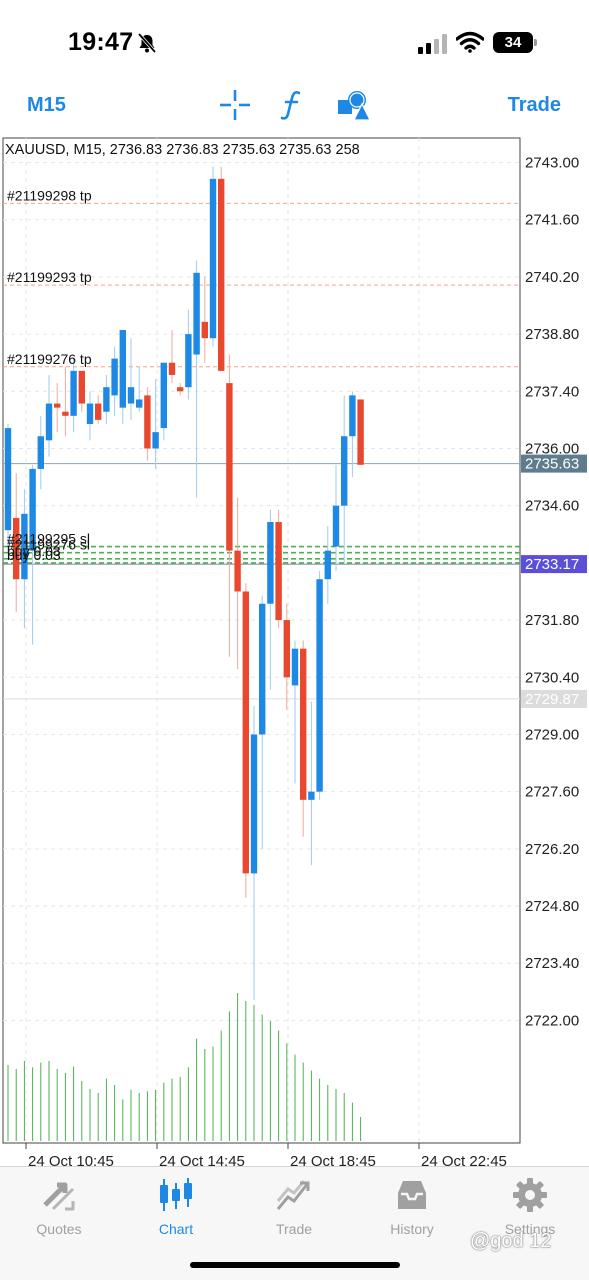  Describe the element at coordinates (202, 1159) in the screenshot. I see `x-tick-label: 24 Oct 14:45` at that location.